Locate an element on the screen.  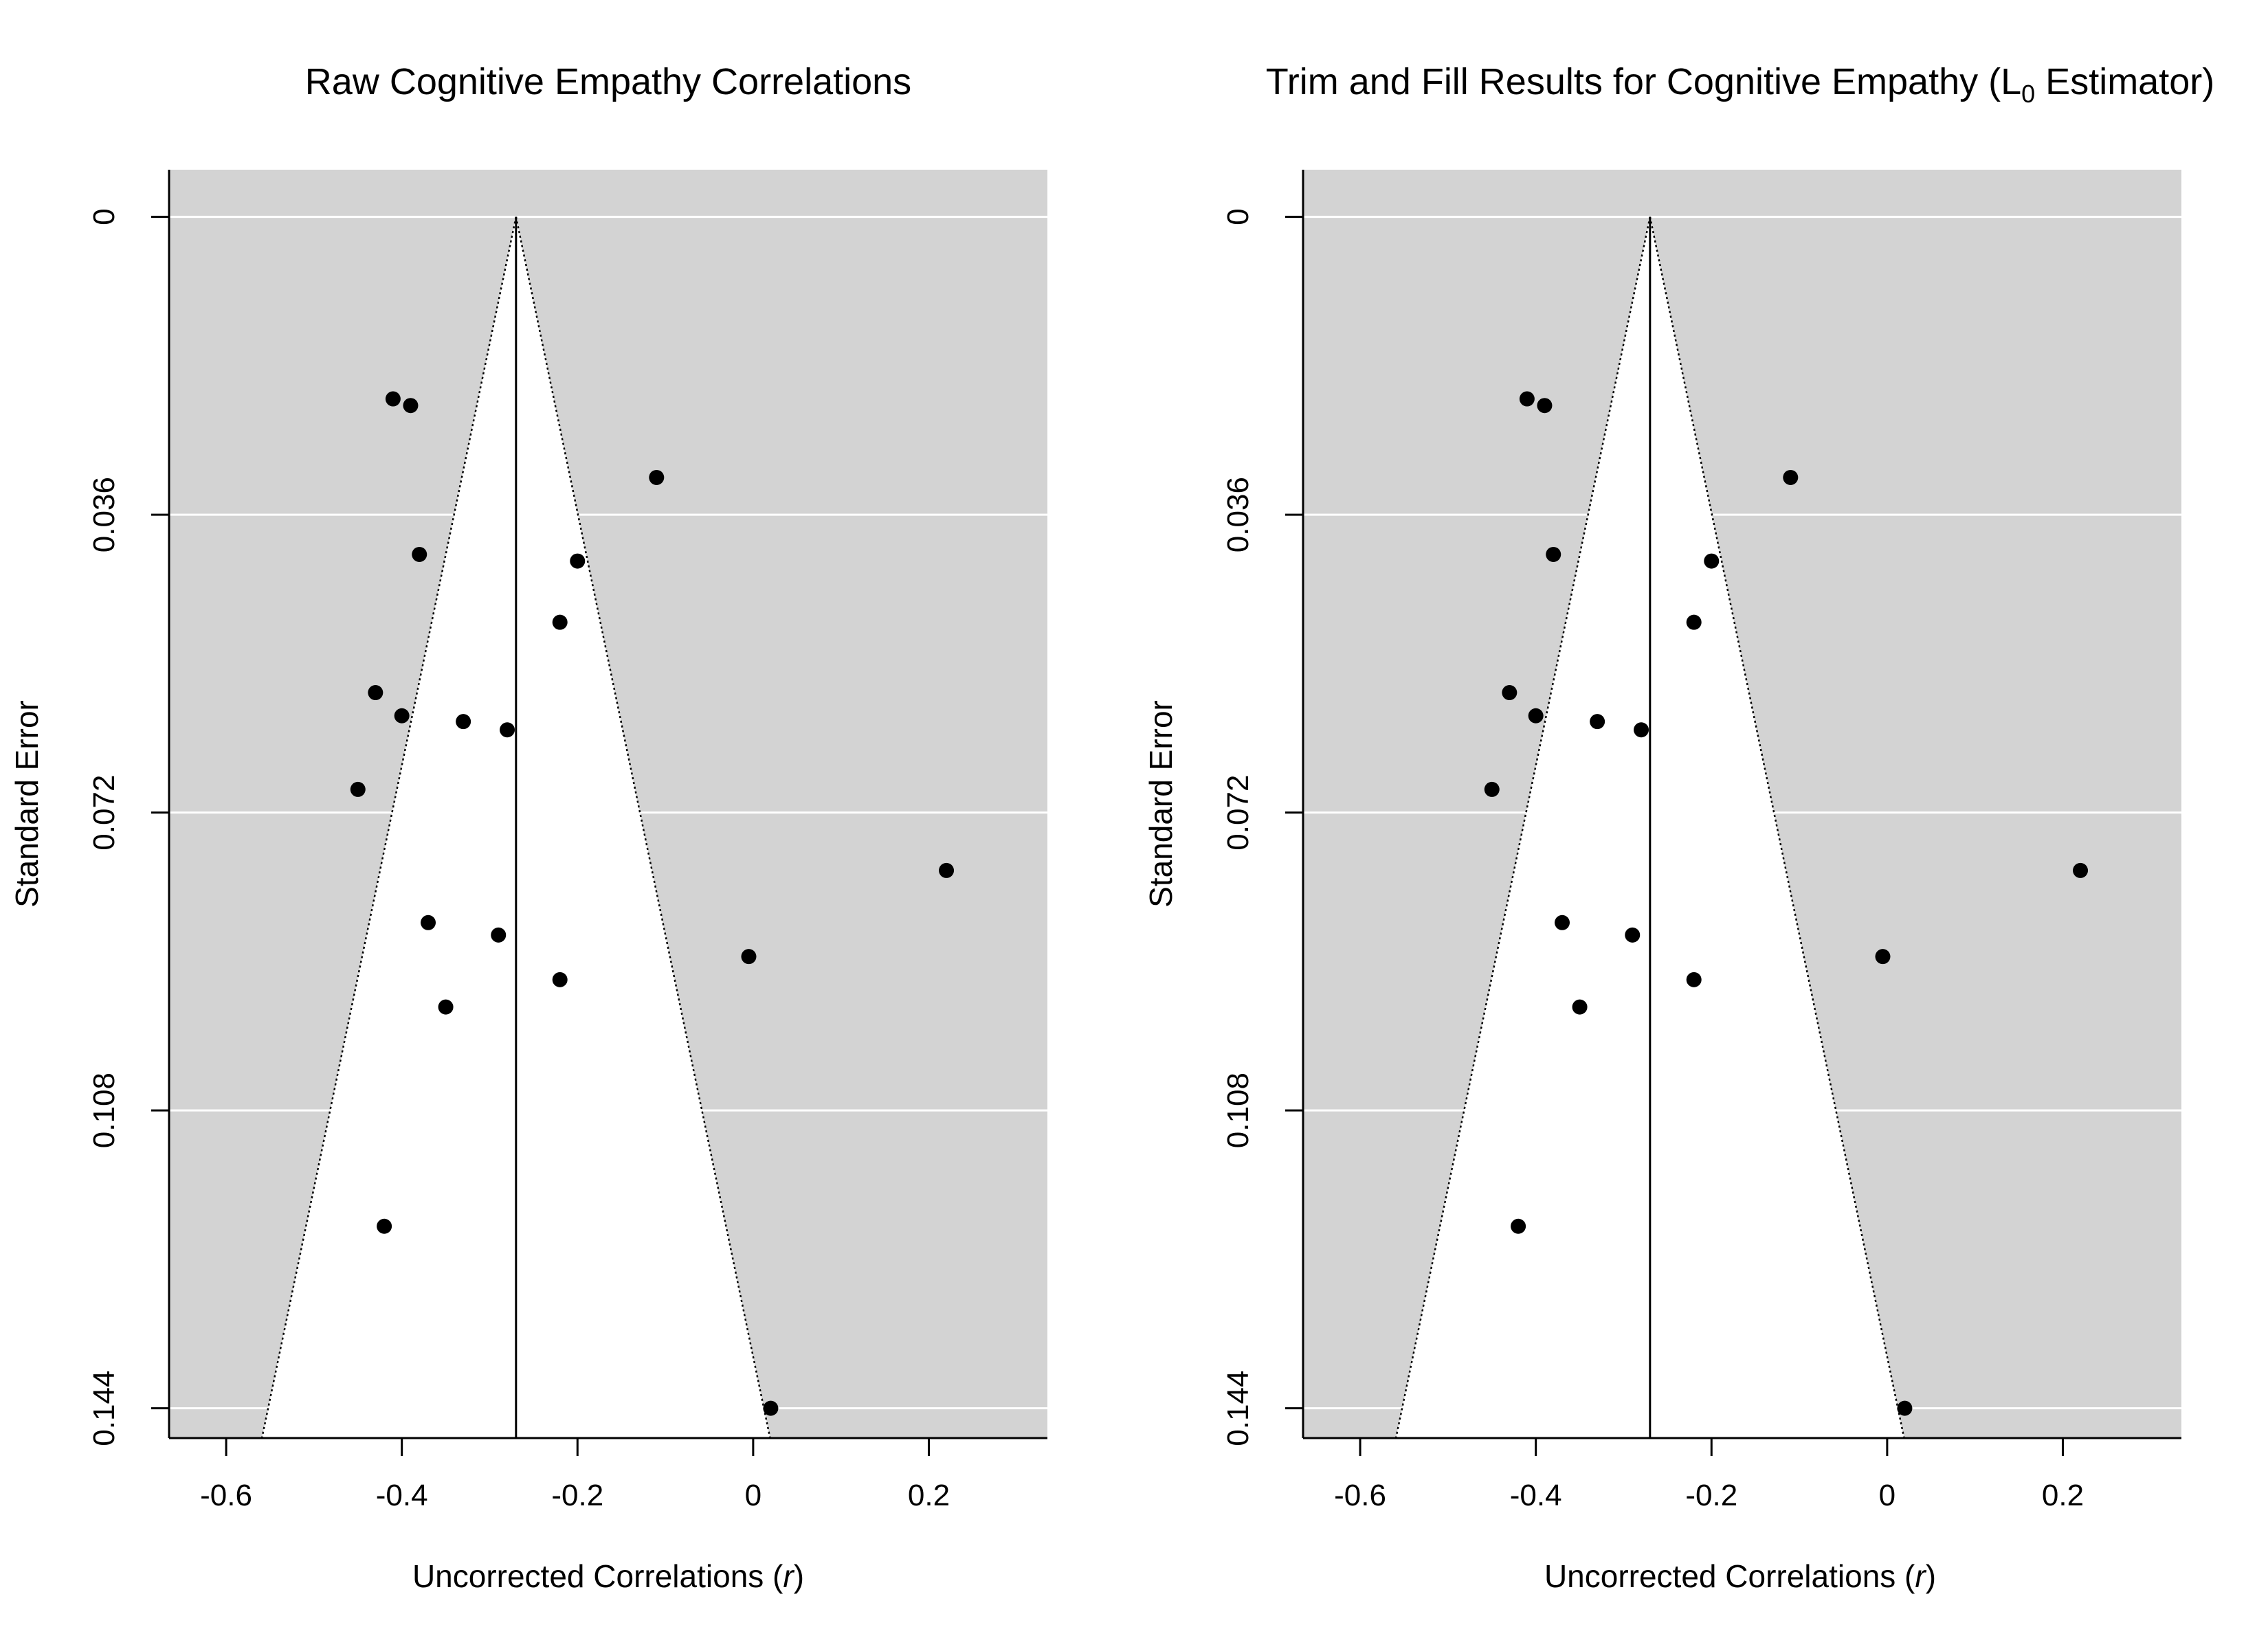
chart-title-subscript: 0 is located at coordinates (2028, 94).